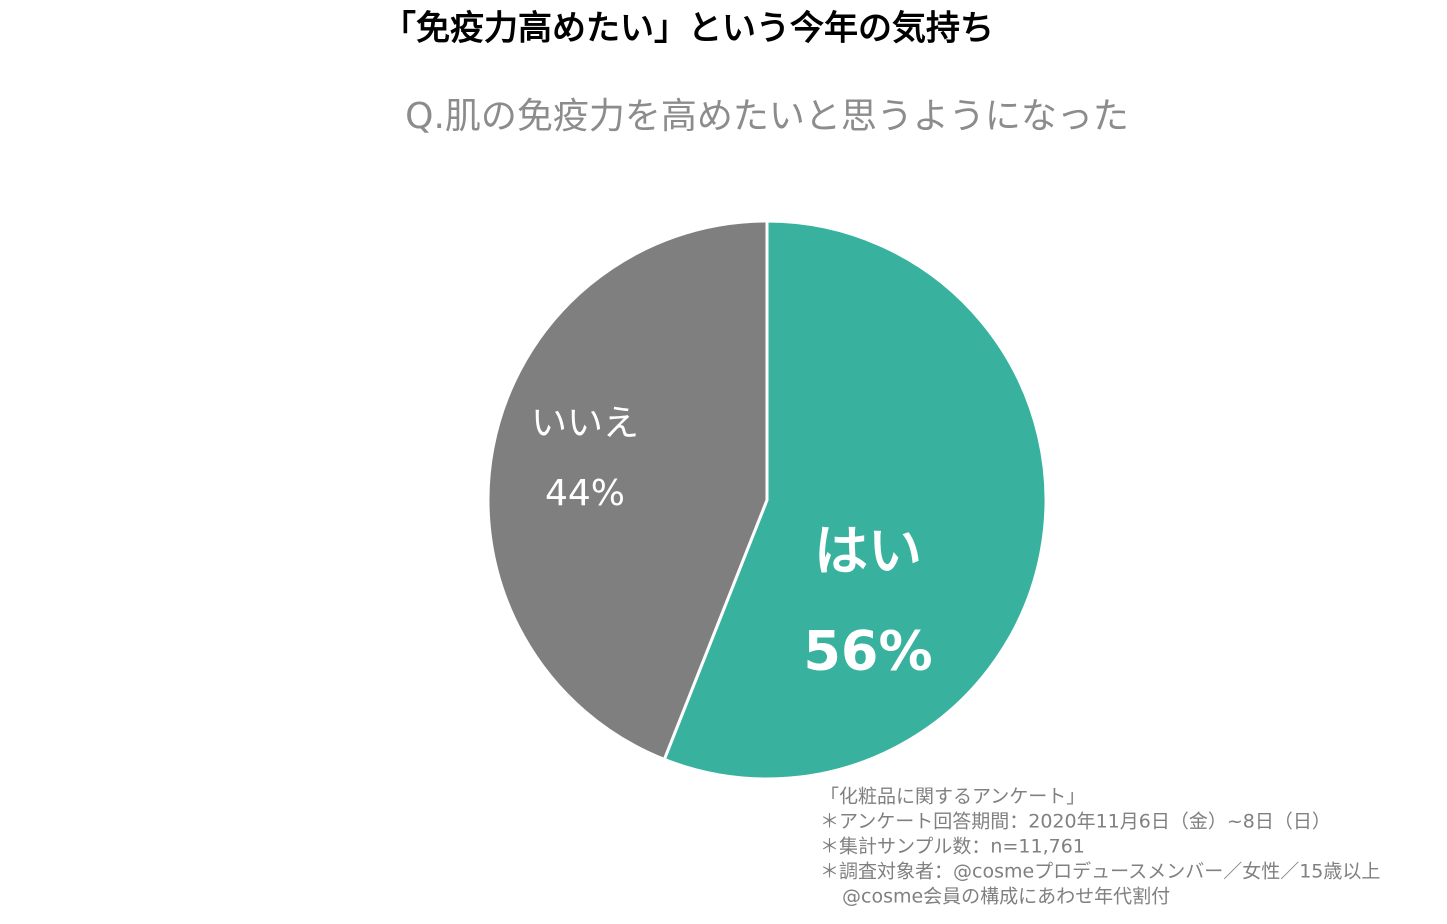  I want to click on chart-title: 「免疫力高めたい」という今年の気持ち, so click(688, 29).